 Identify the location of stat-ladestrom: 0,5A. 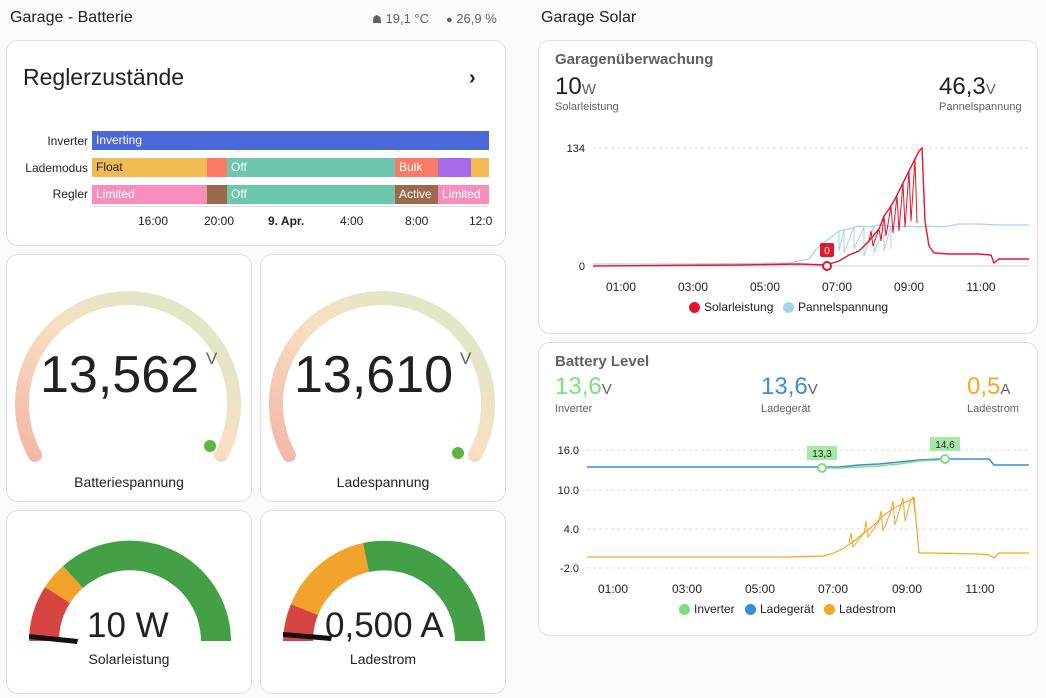
(988, 387).